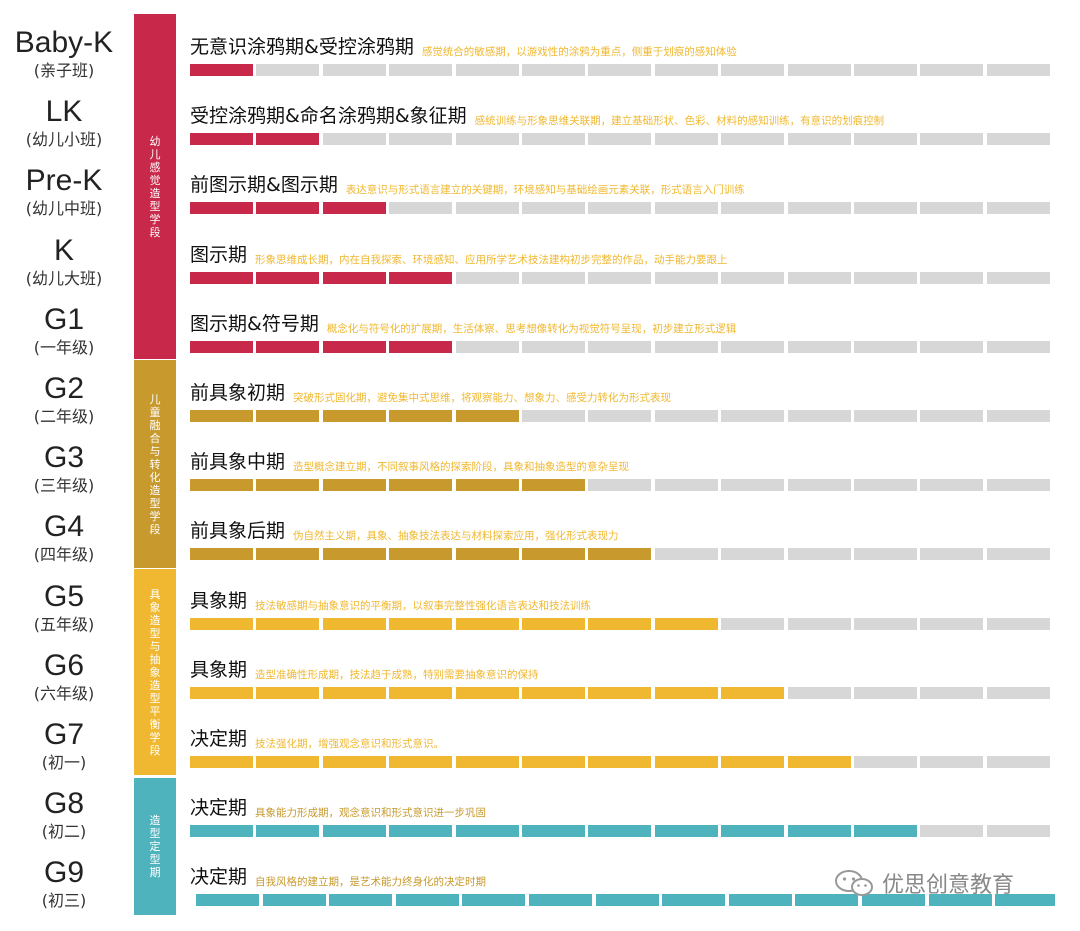 This screenshot has height=931, width=1080. Describe the element at coordinates (64, 181) in the screenshot. I see `grade-code: Pre-K` at that location.